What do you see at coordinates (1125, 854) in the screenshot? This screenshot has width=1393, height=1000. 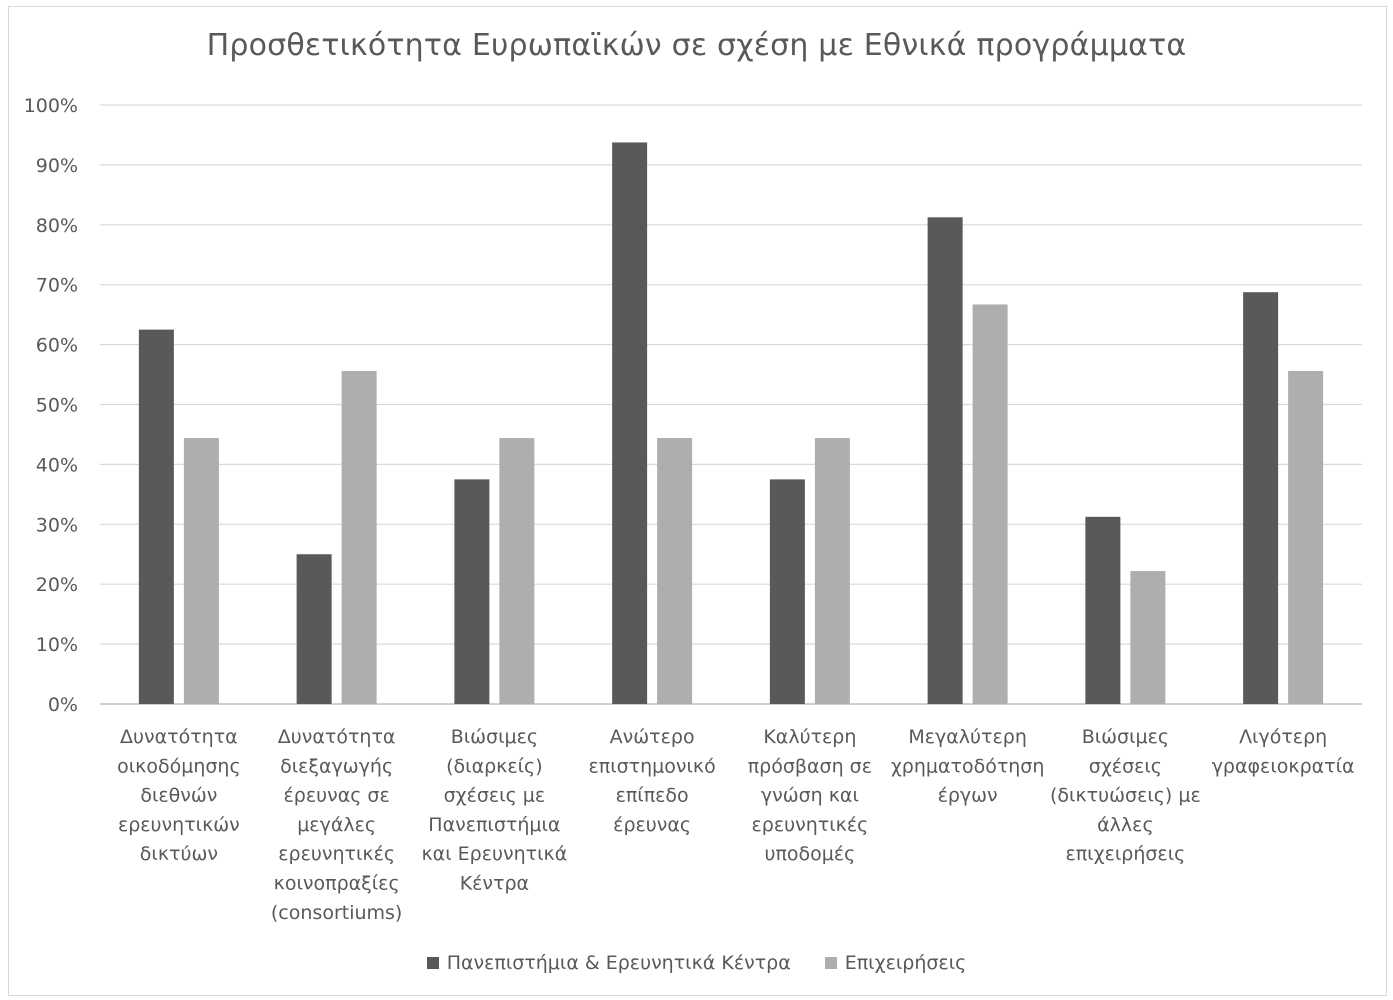 I see `x-tick-label-line: επιχειρήσεις` at bounding box center [1125, 854].